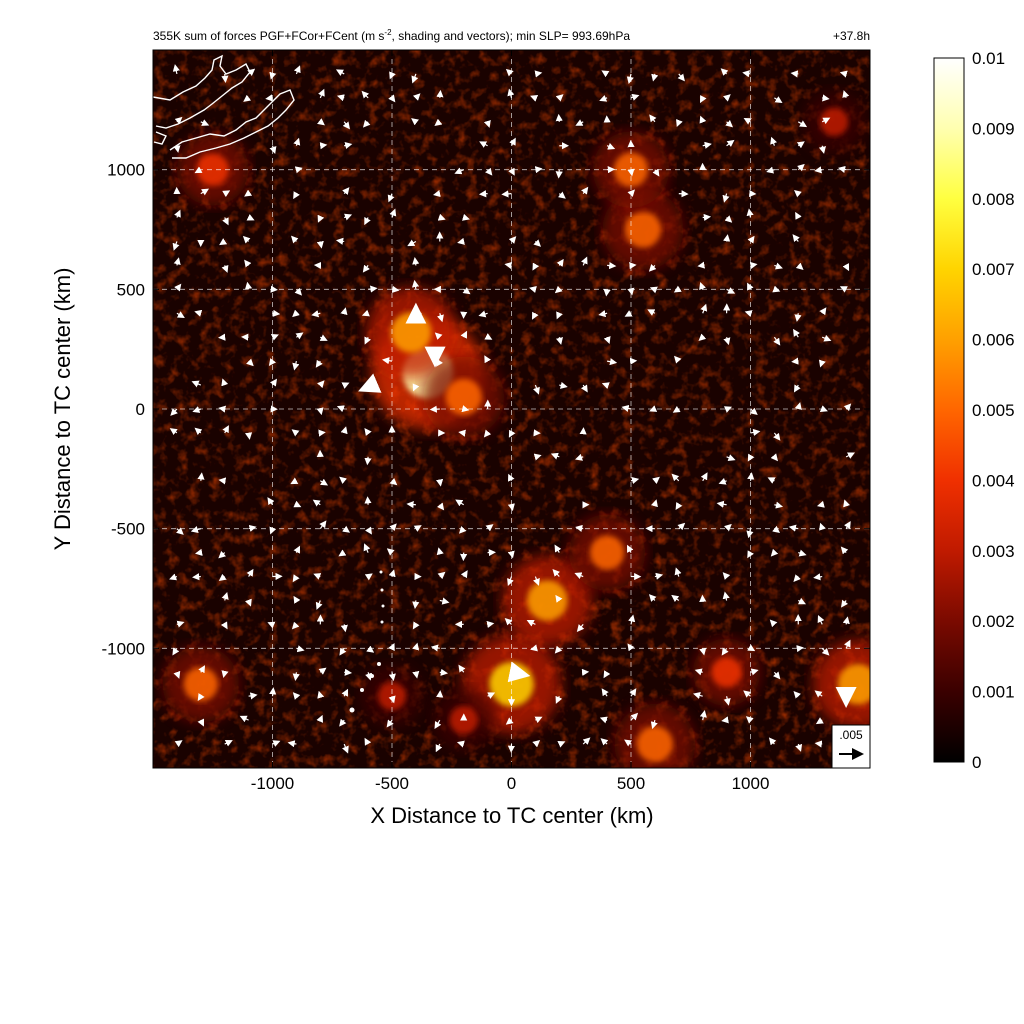 The width and height of the screenshot is (1024, 1024). I want to click on island, so click(352, 710).